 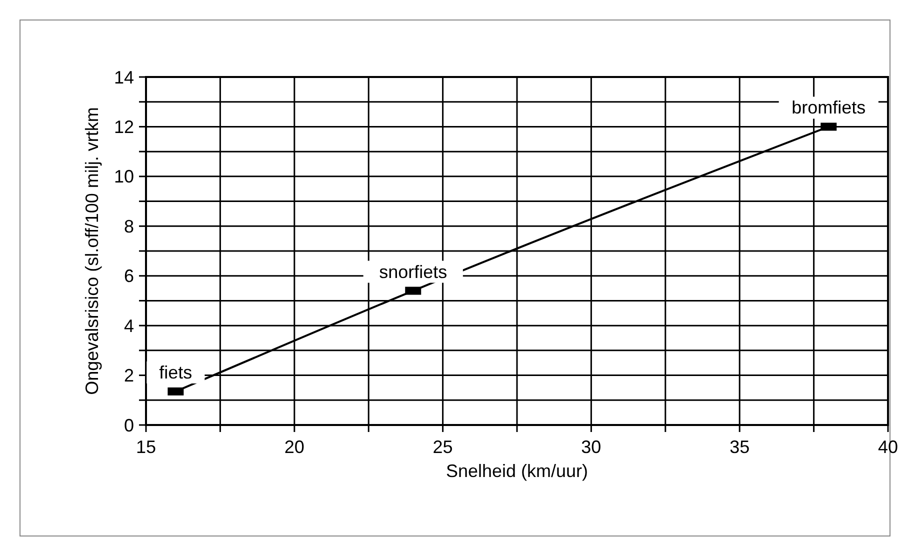 What do you see at coordinates (294, 447) in the screenshot?
I see `x-tick-label: 20` at bounding box center [294, 447].